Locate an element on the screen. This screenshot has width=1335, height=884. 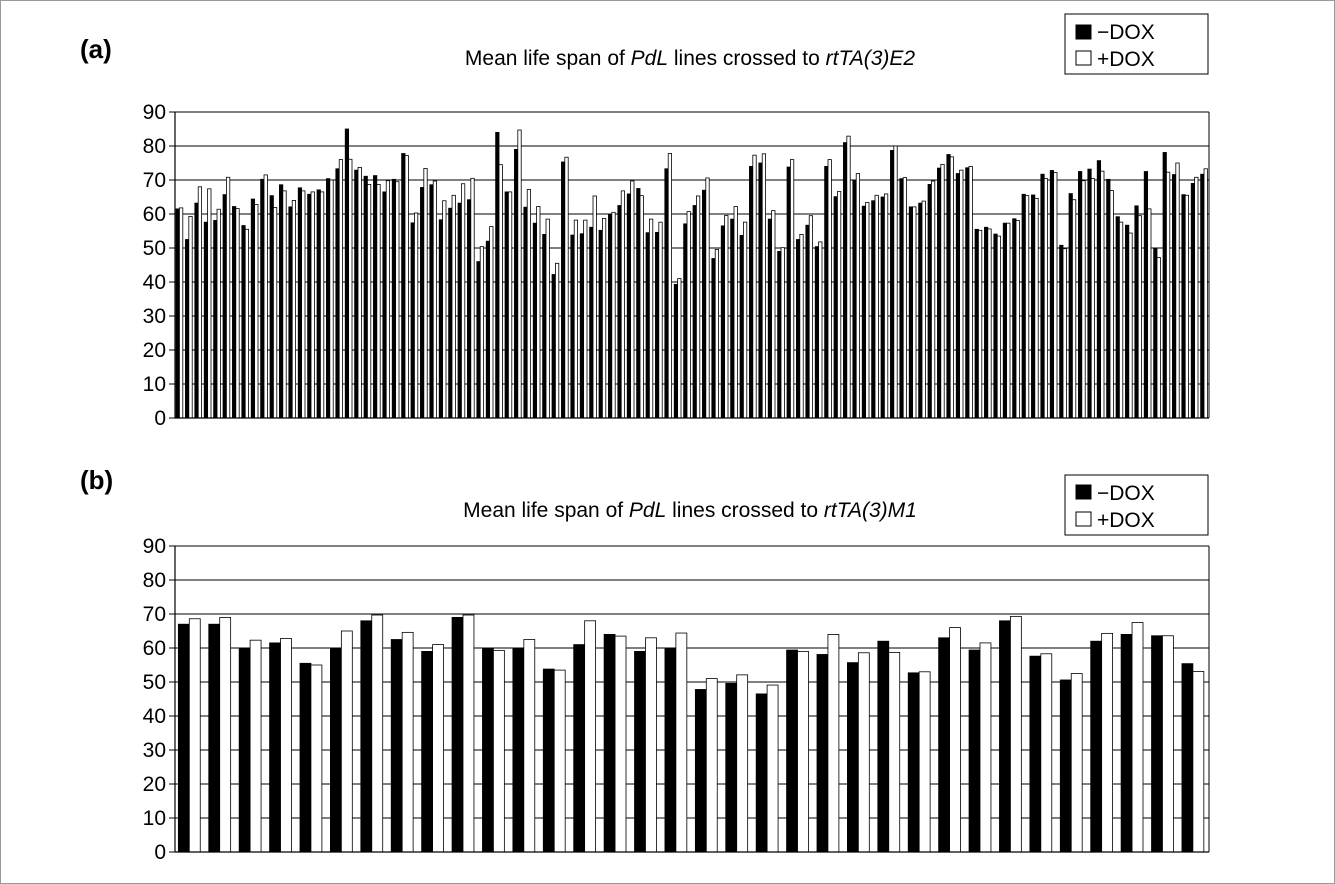
panel-a-legend: −DOX +DOX is located at coordinates (1136, 44).